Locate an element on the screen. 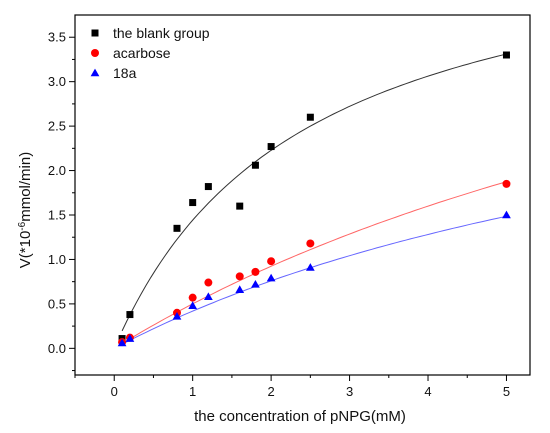  y-tick-label: 0.0 is located at coordinates (57, 348).